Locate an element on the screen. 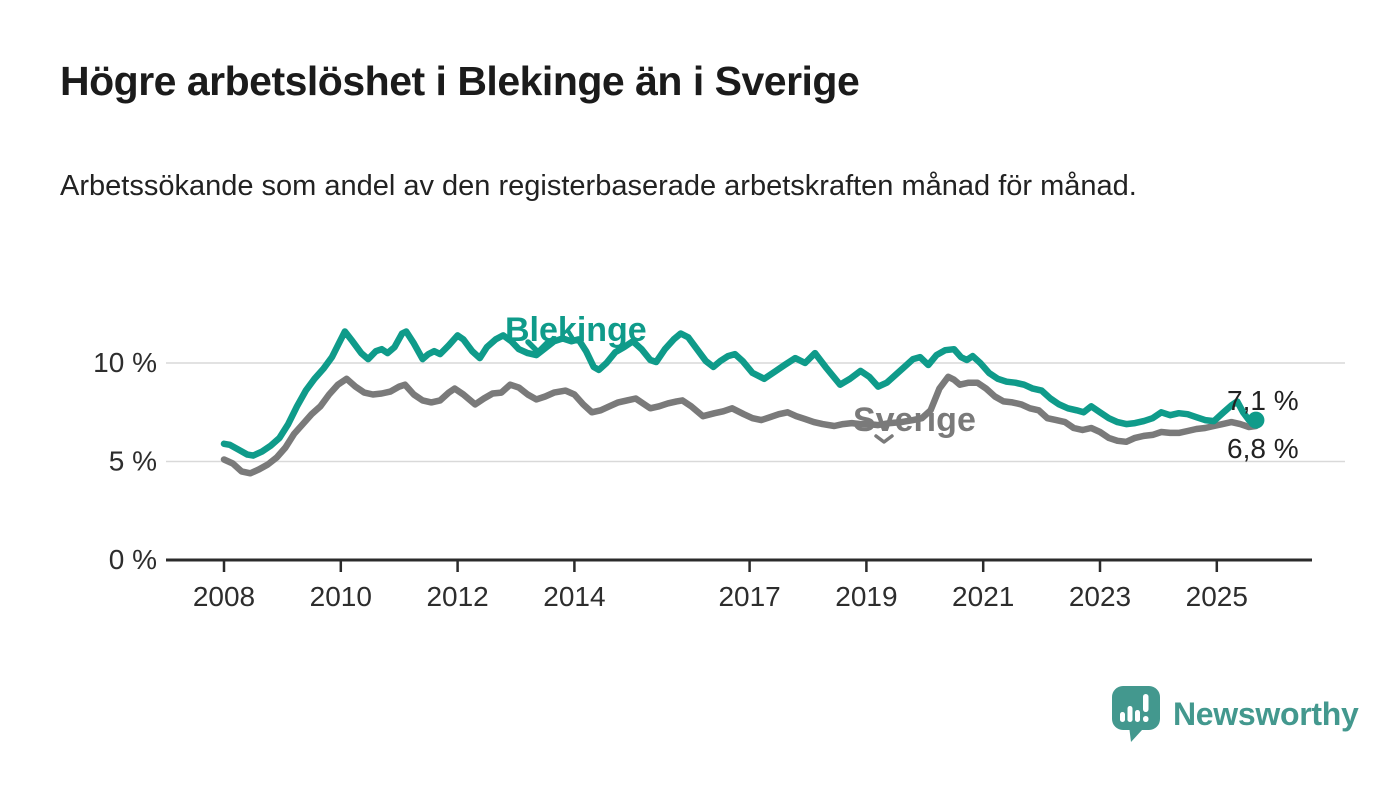 Image resolution: width=1400 pixels, height=794 pixels. y-axis-label: 0 % is located at coordinates (133, 559).